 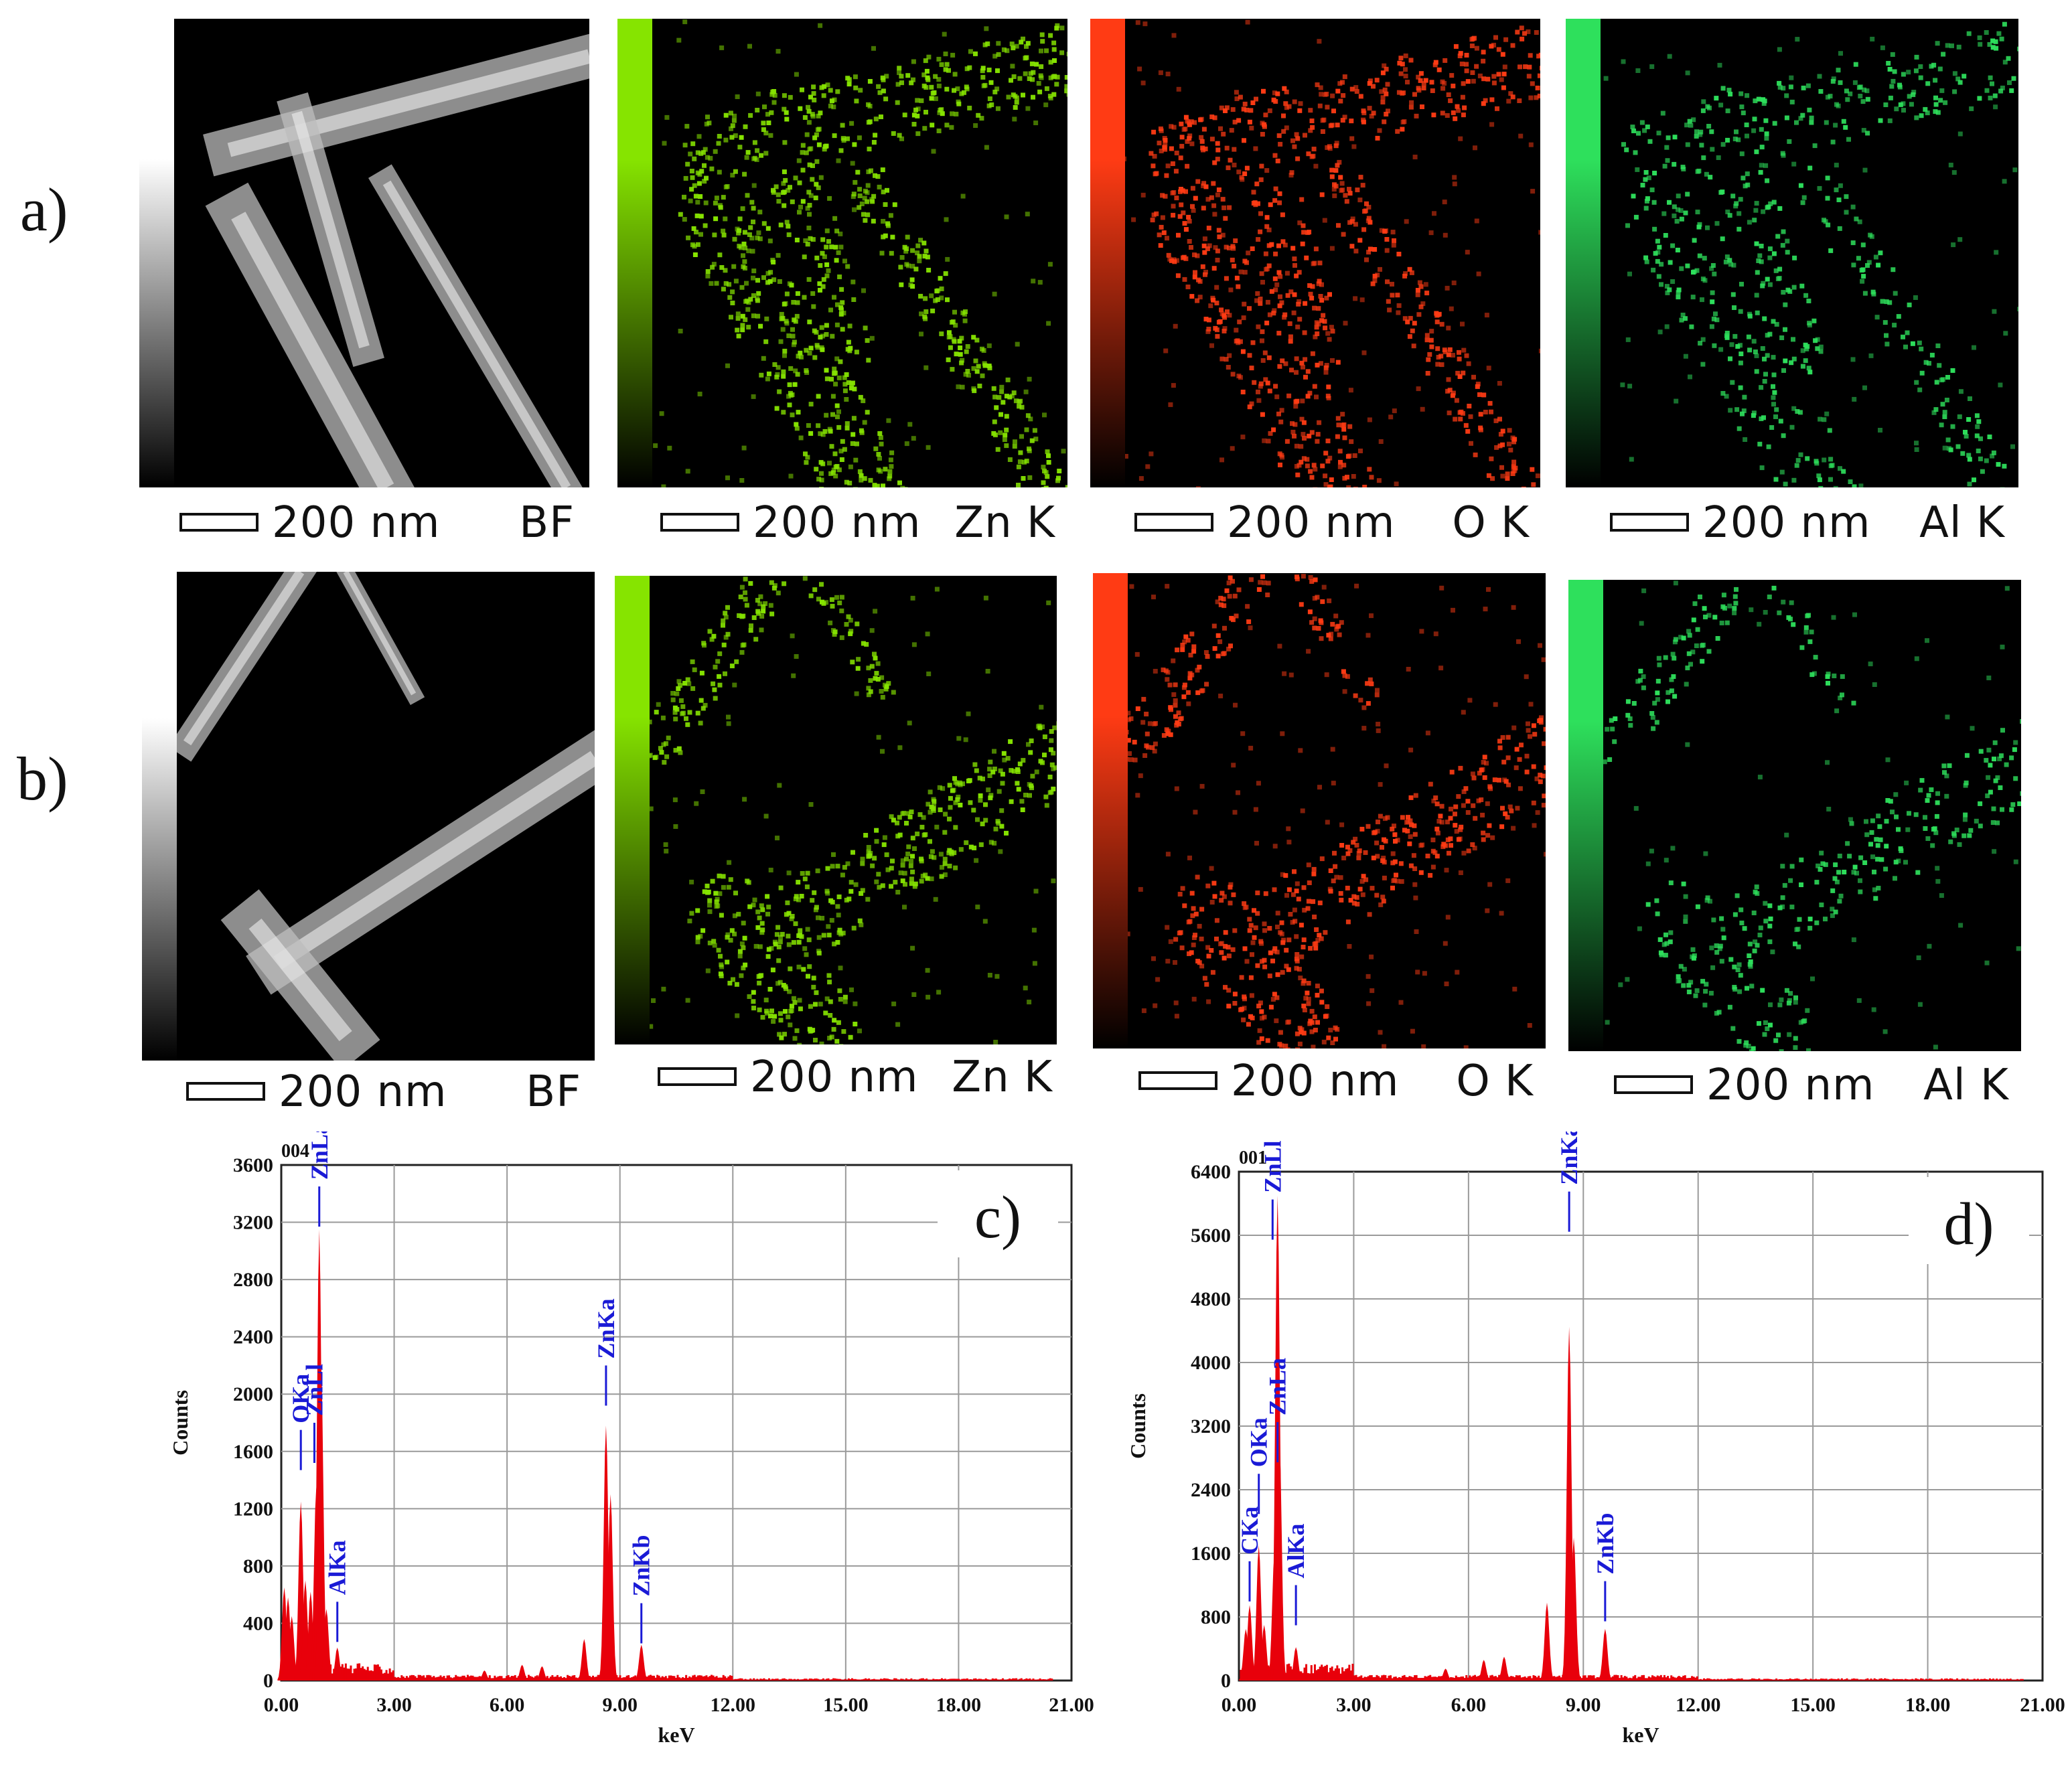 I want to click on y-tick-label: 2000, so click(x=253, y=1394).